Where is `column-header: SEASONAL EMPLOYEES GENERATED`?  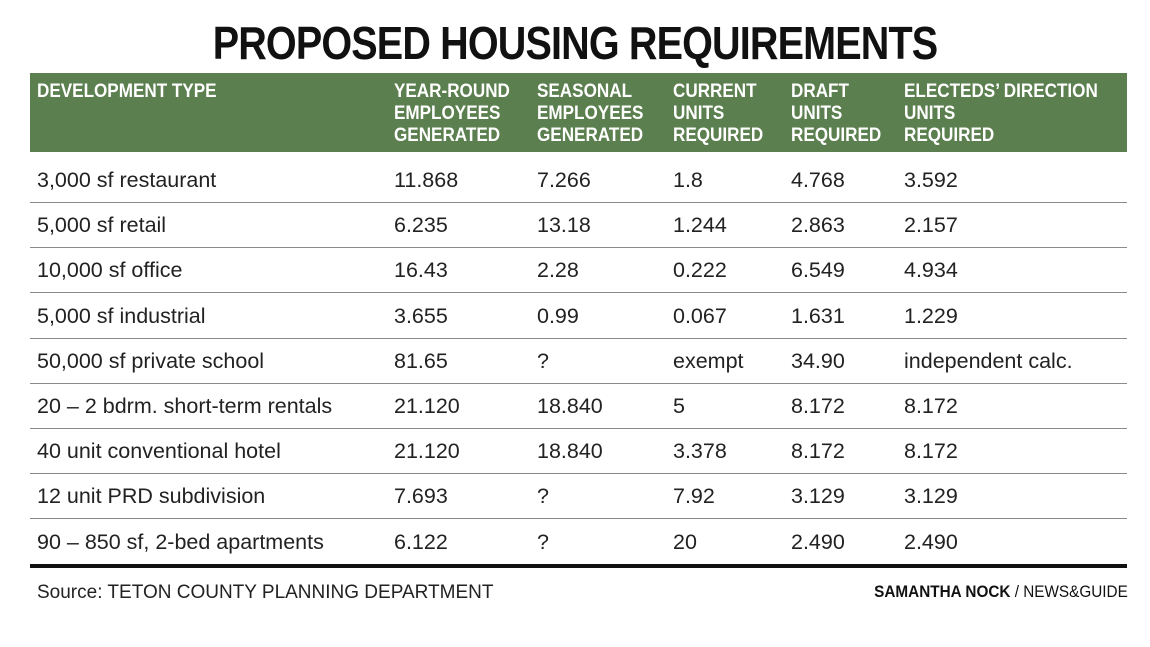 column-header: SEASONAL EMPLOYEES GENERATED is located at coordinates (590, 113).